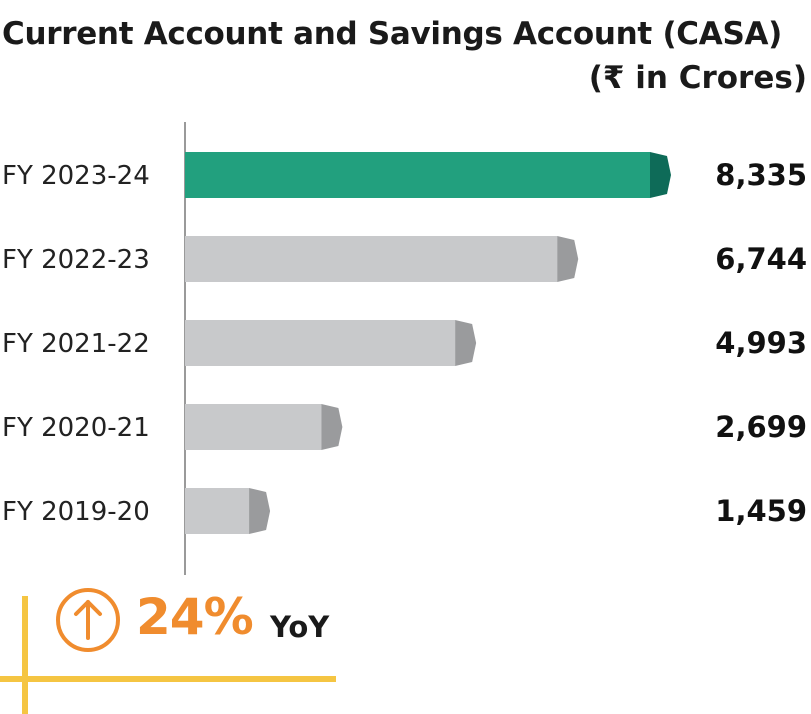 Image resolution: width=811 pixels, height=714 pixels. I want to click on arrow-up-circle-icon, so click(88, 620).